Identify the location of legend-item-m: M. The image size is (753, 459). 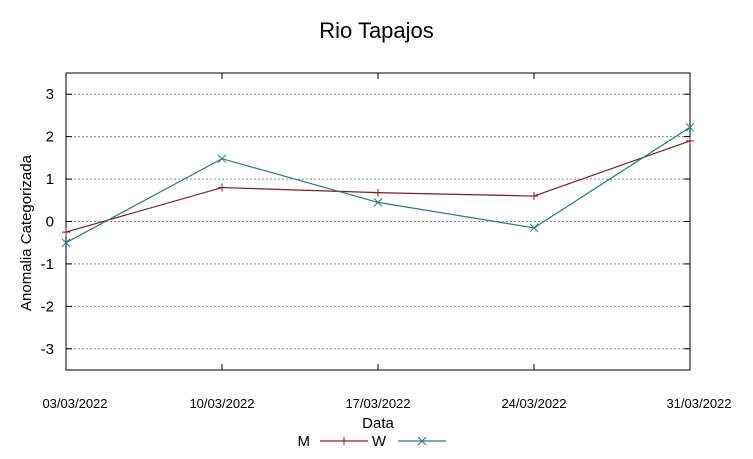
(333, 441).